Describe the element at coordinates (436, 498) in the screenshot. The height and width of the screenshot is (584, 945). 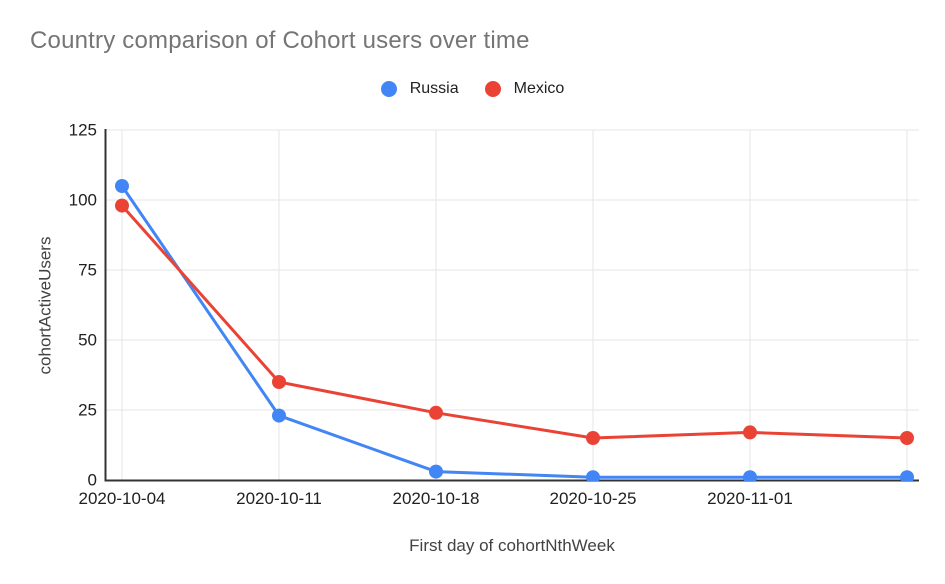
I see `x-tick-label-2: 2020-10-18` at that location.